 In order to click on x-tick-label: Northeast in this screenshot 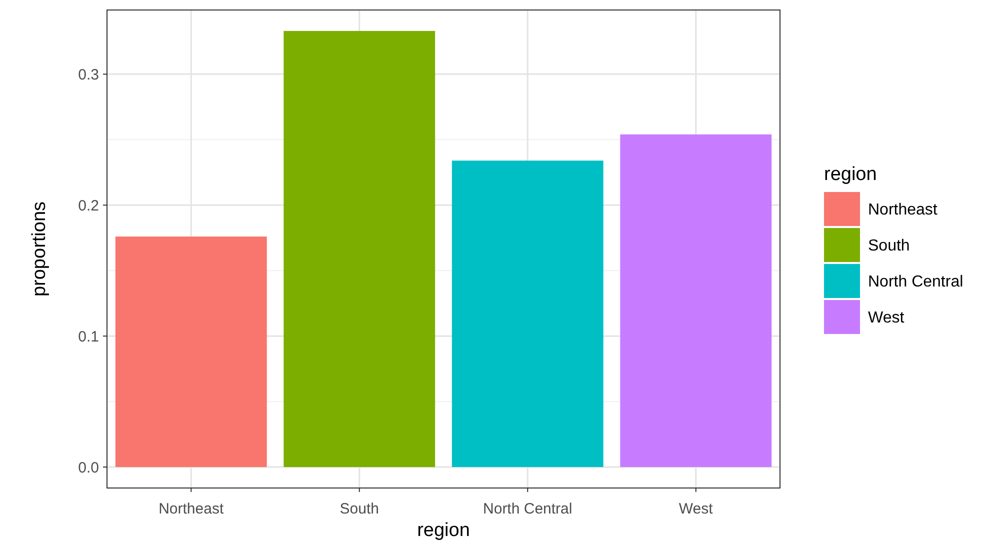, I will do `click(191, 509)`.